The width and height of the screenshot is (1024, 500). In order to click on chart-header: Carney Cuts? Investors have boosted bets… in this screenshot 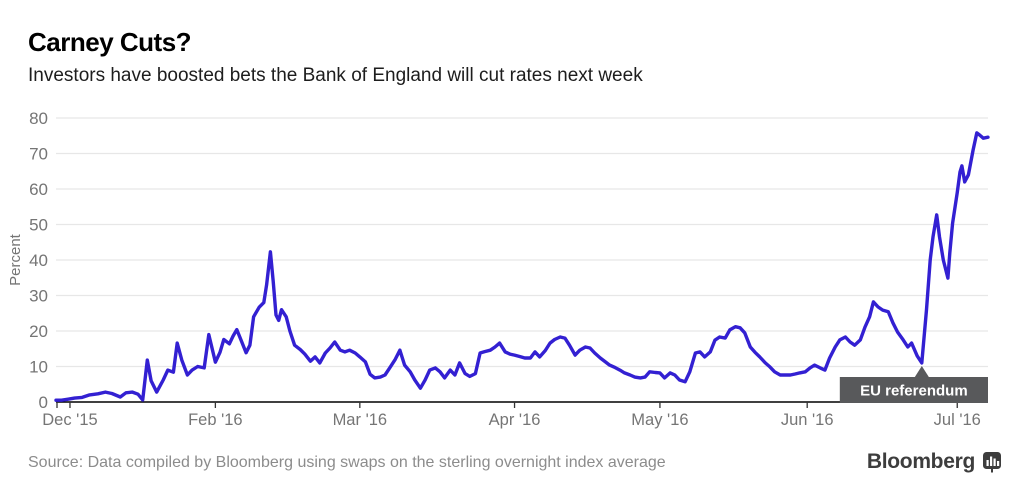, I will do `click(516, 57)`.